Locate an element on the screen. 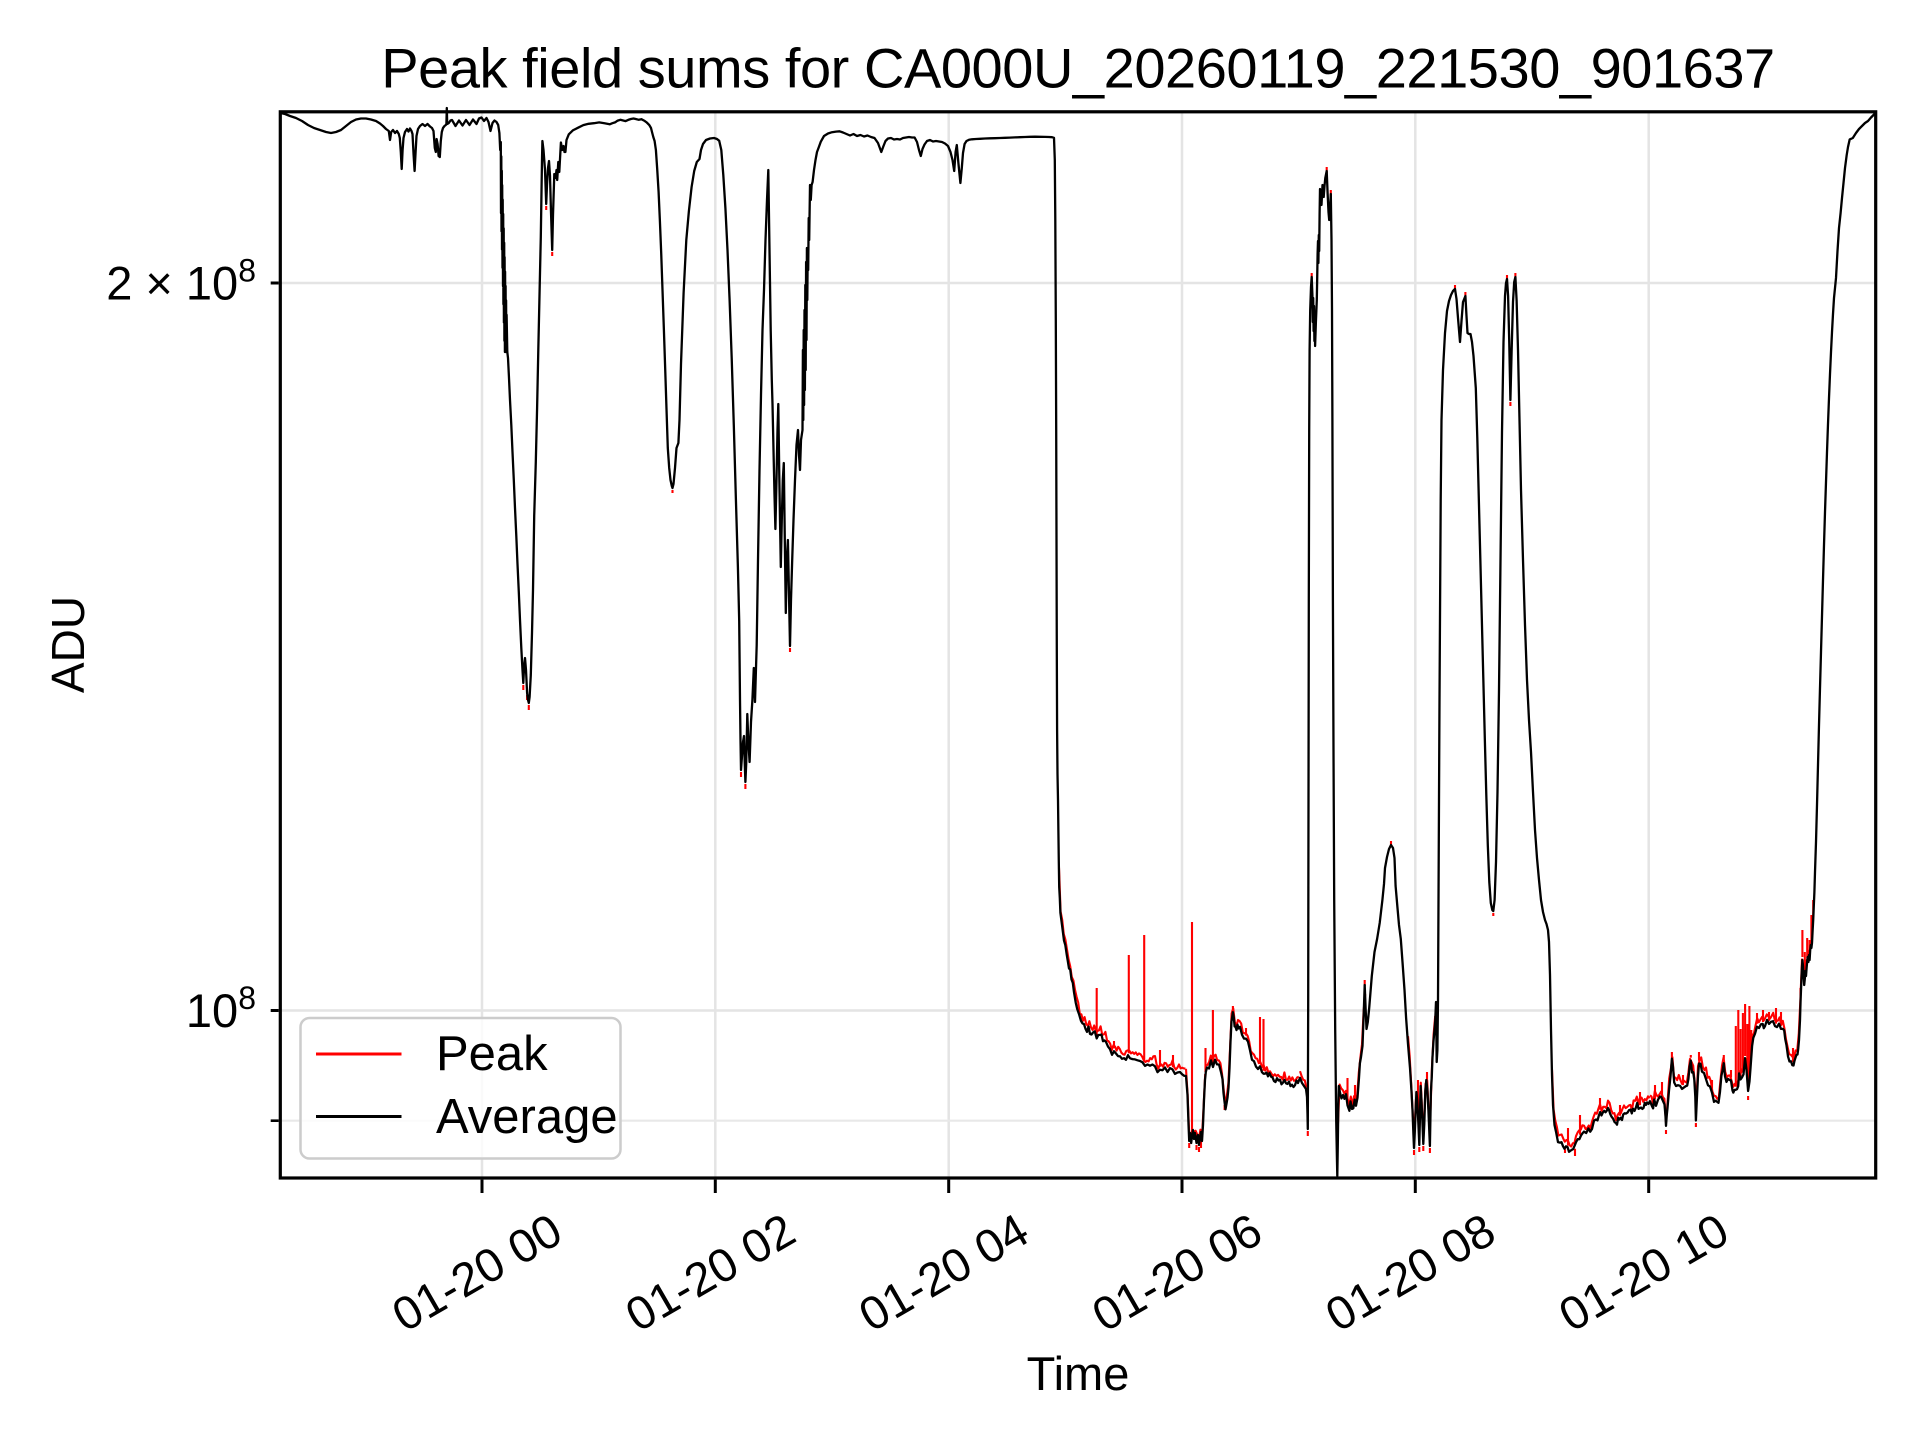 The image size is (1920, 1440). svg-text: 108 is located at coordinates (221, 1008).